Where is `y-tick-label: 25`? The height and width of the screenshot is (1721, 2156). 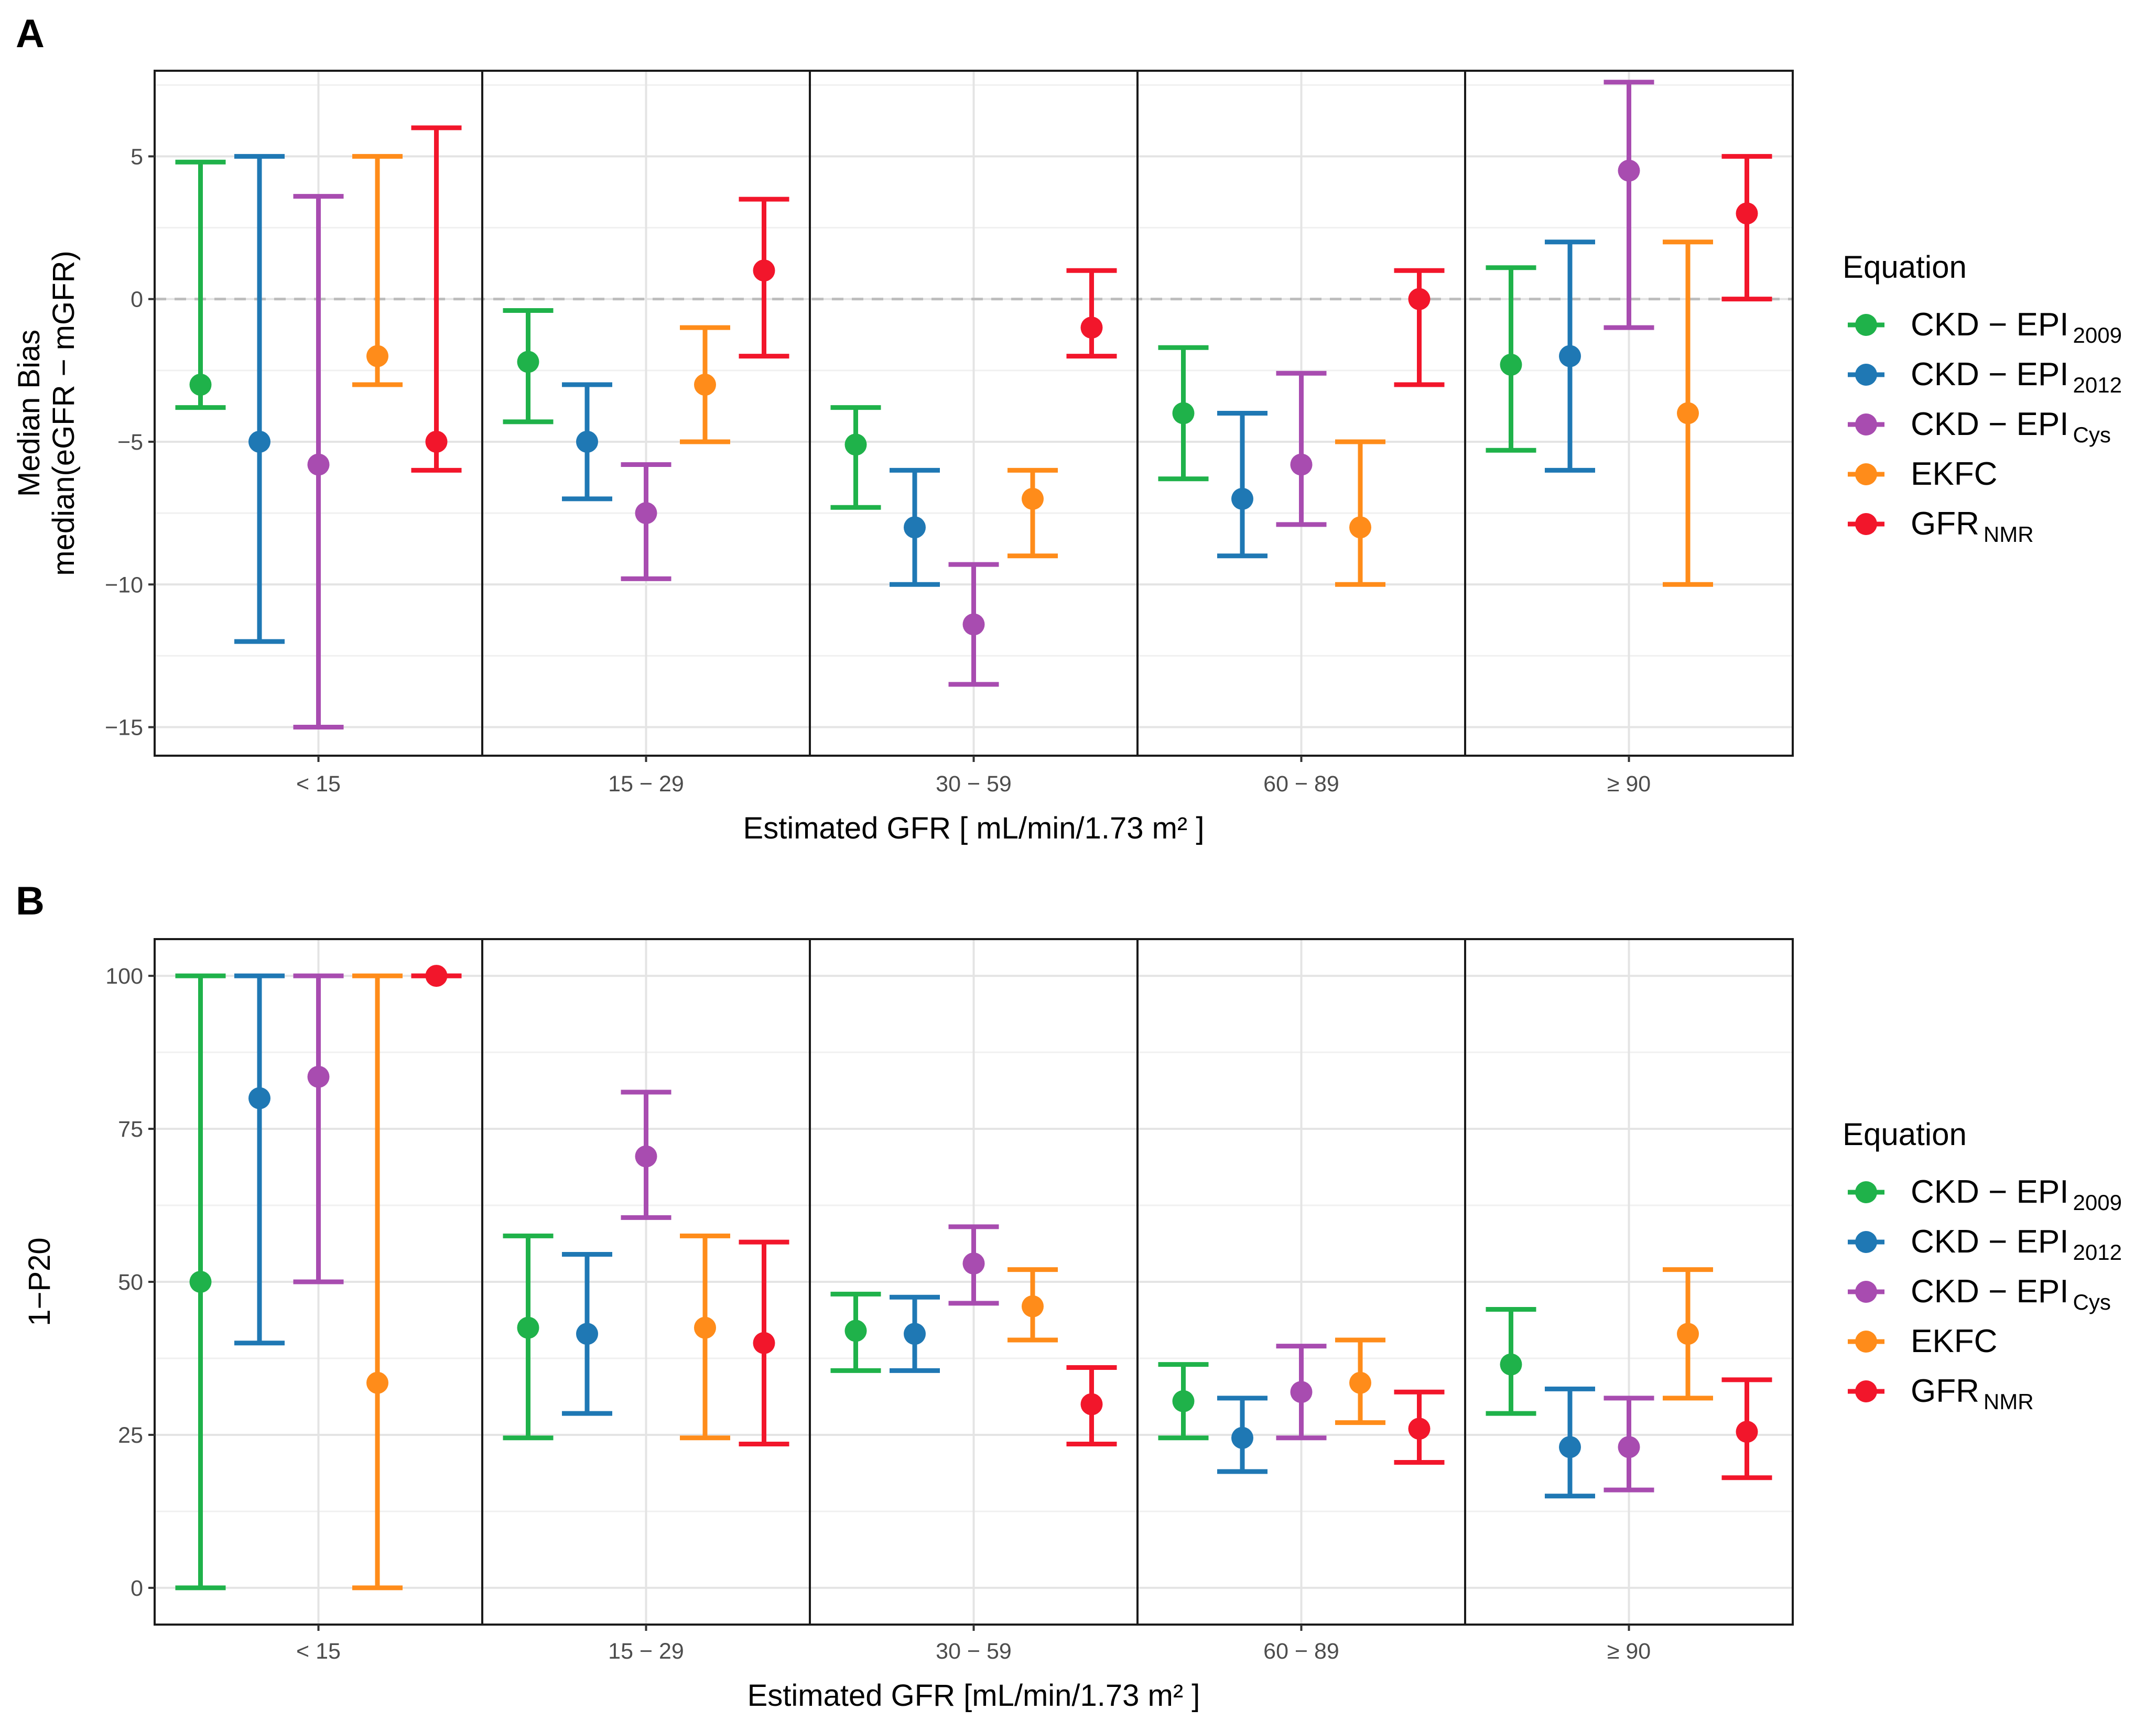 y-tick-label: 25 is located at coordinates (130, 1435).